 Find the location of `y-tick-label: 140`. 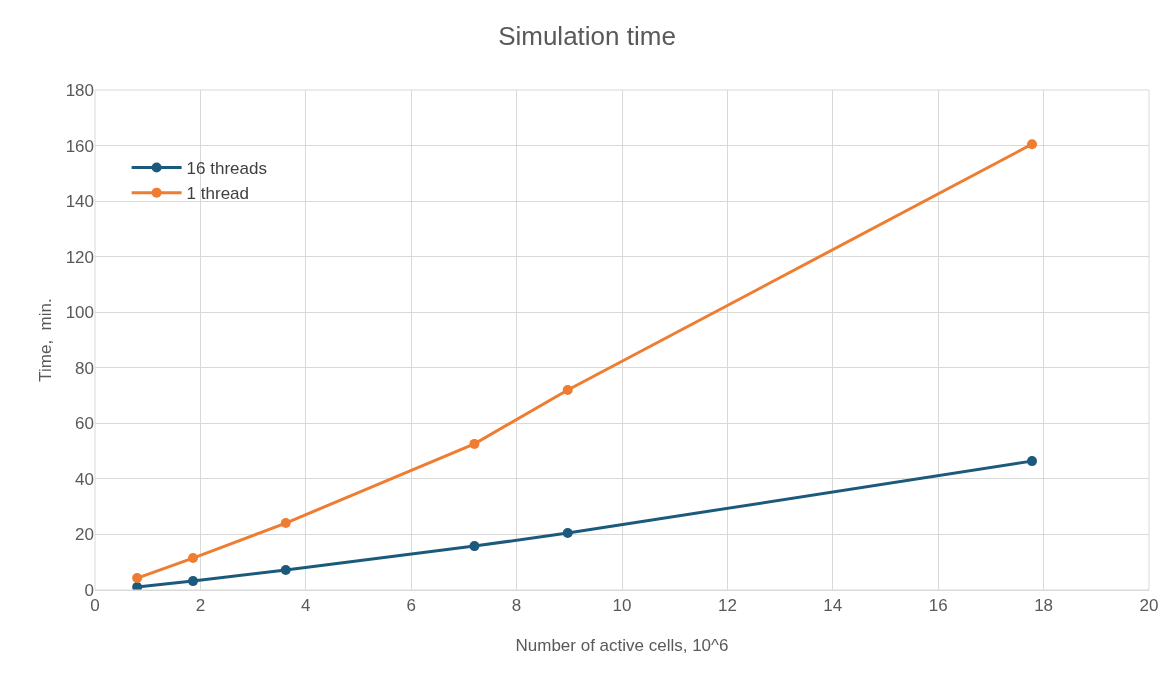

y-tick-label: 140 is located at coordinates (79, 202).